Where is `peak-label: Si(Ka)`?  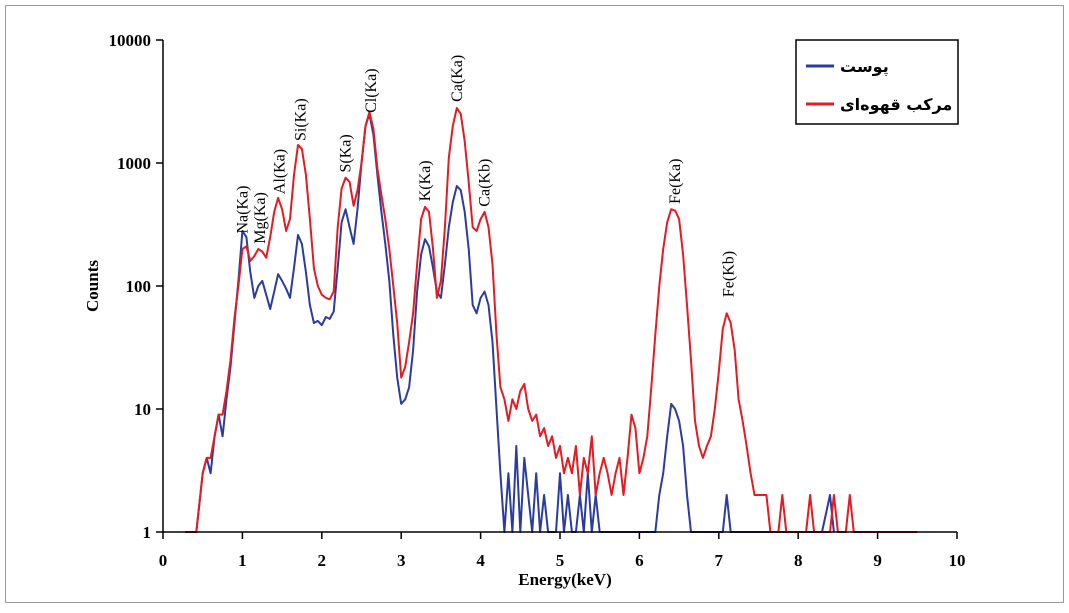 peak-label: Si(Ka) is located at coordinates (300, 119).